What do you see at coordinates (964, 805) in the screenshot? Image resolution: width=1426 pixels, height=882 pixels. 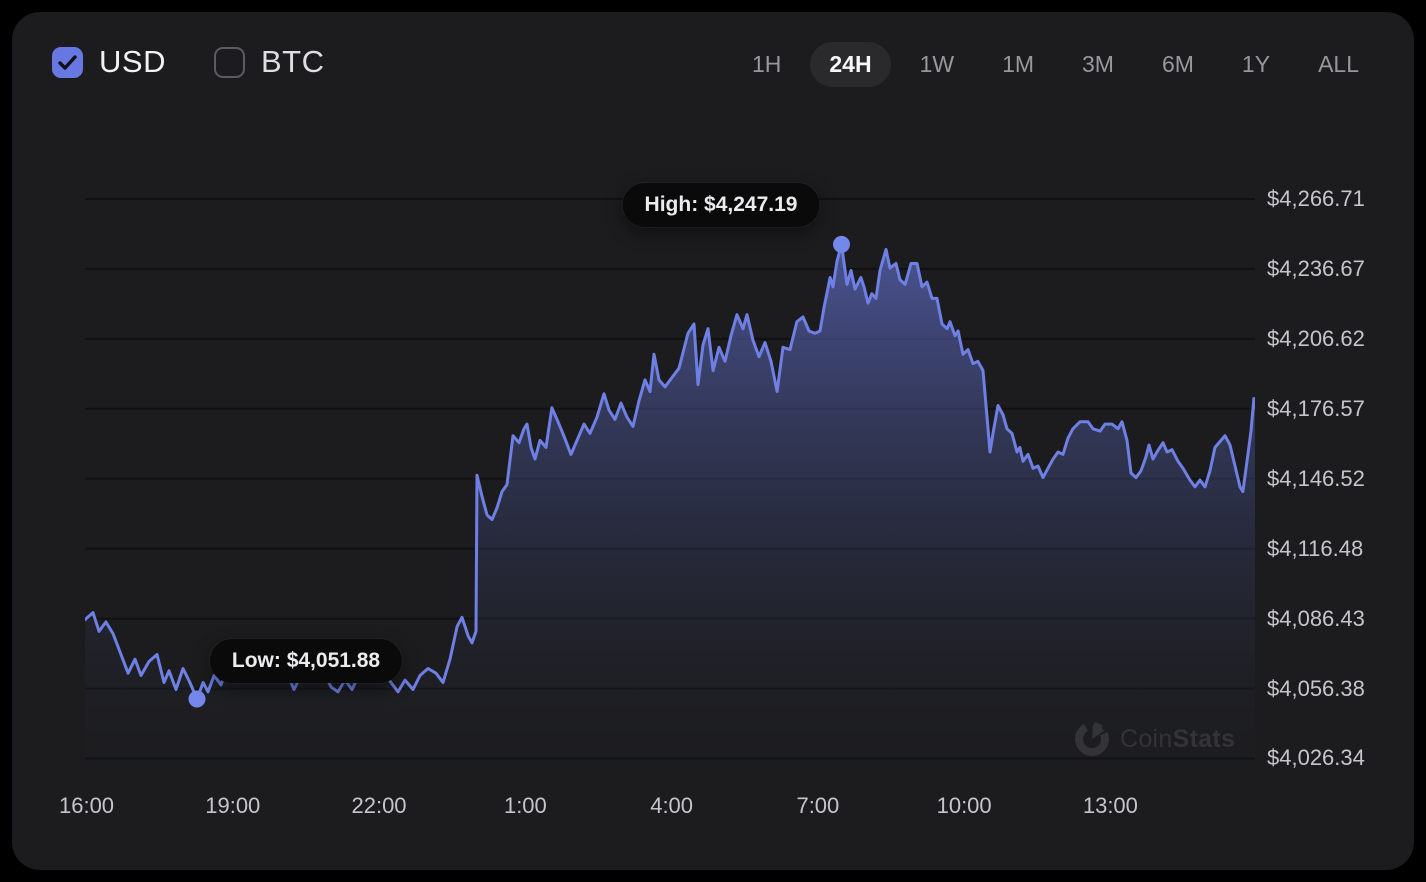 I see `x-axis-label: 10:00` at bounding box center [964, 805].